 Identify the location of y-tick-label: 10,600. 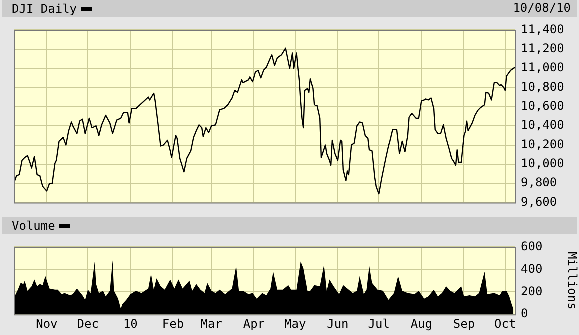
(542, 106).